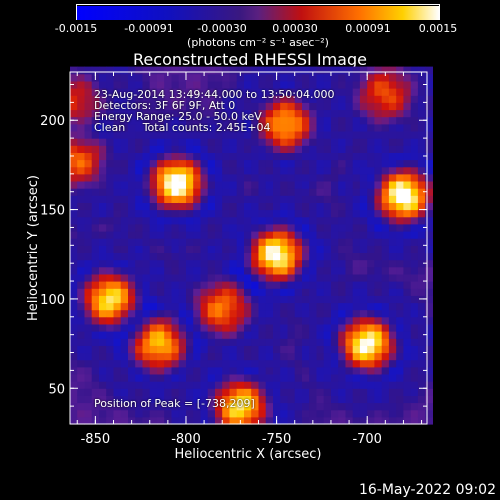  I want to click on colorbar-tick: -0.0015, so click(76, 28).